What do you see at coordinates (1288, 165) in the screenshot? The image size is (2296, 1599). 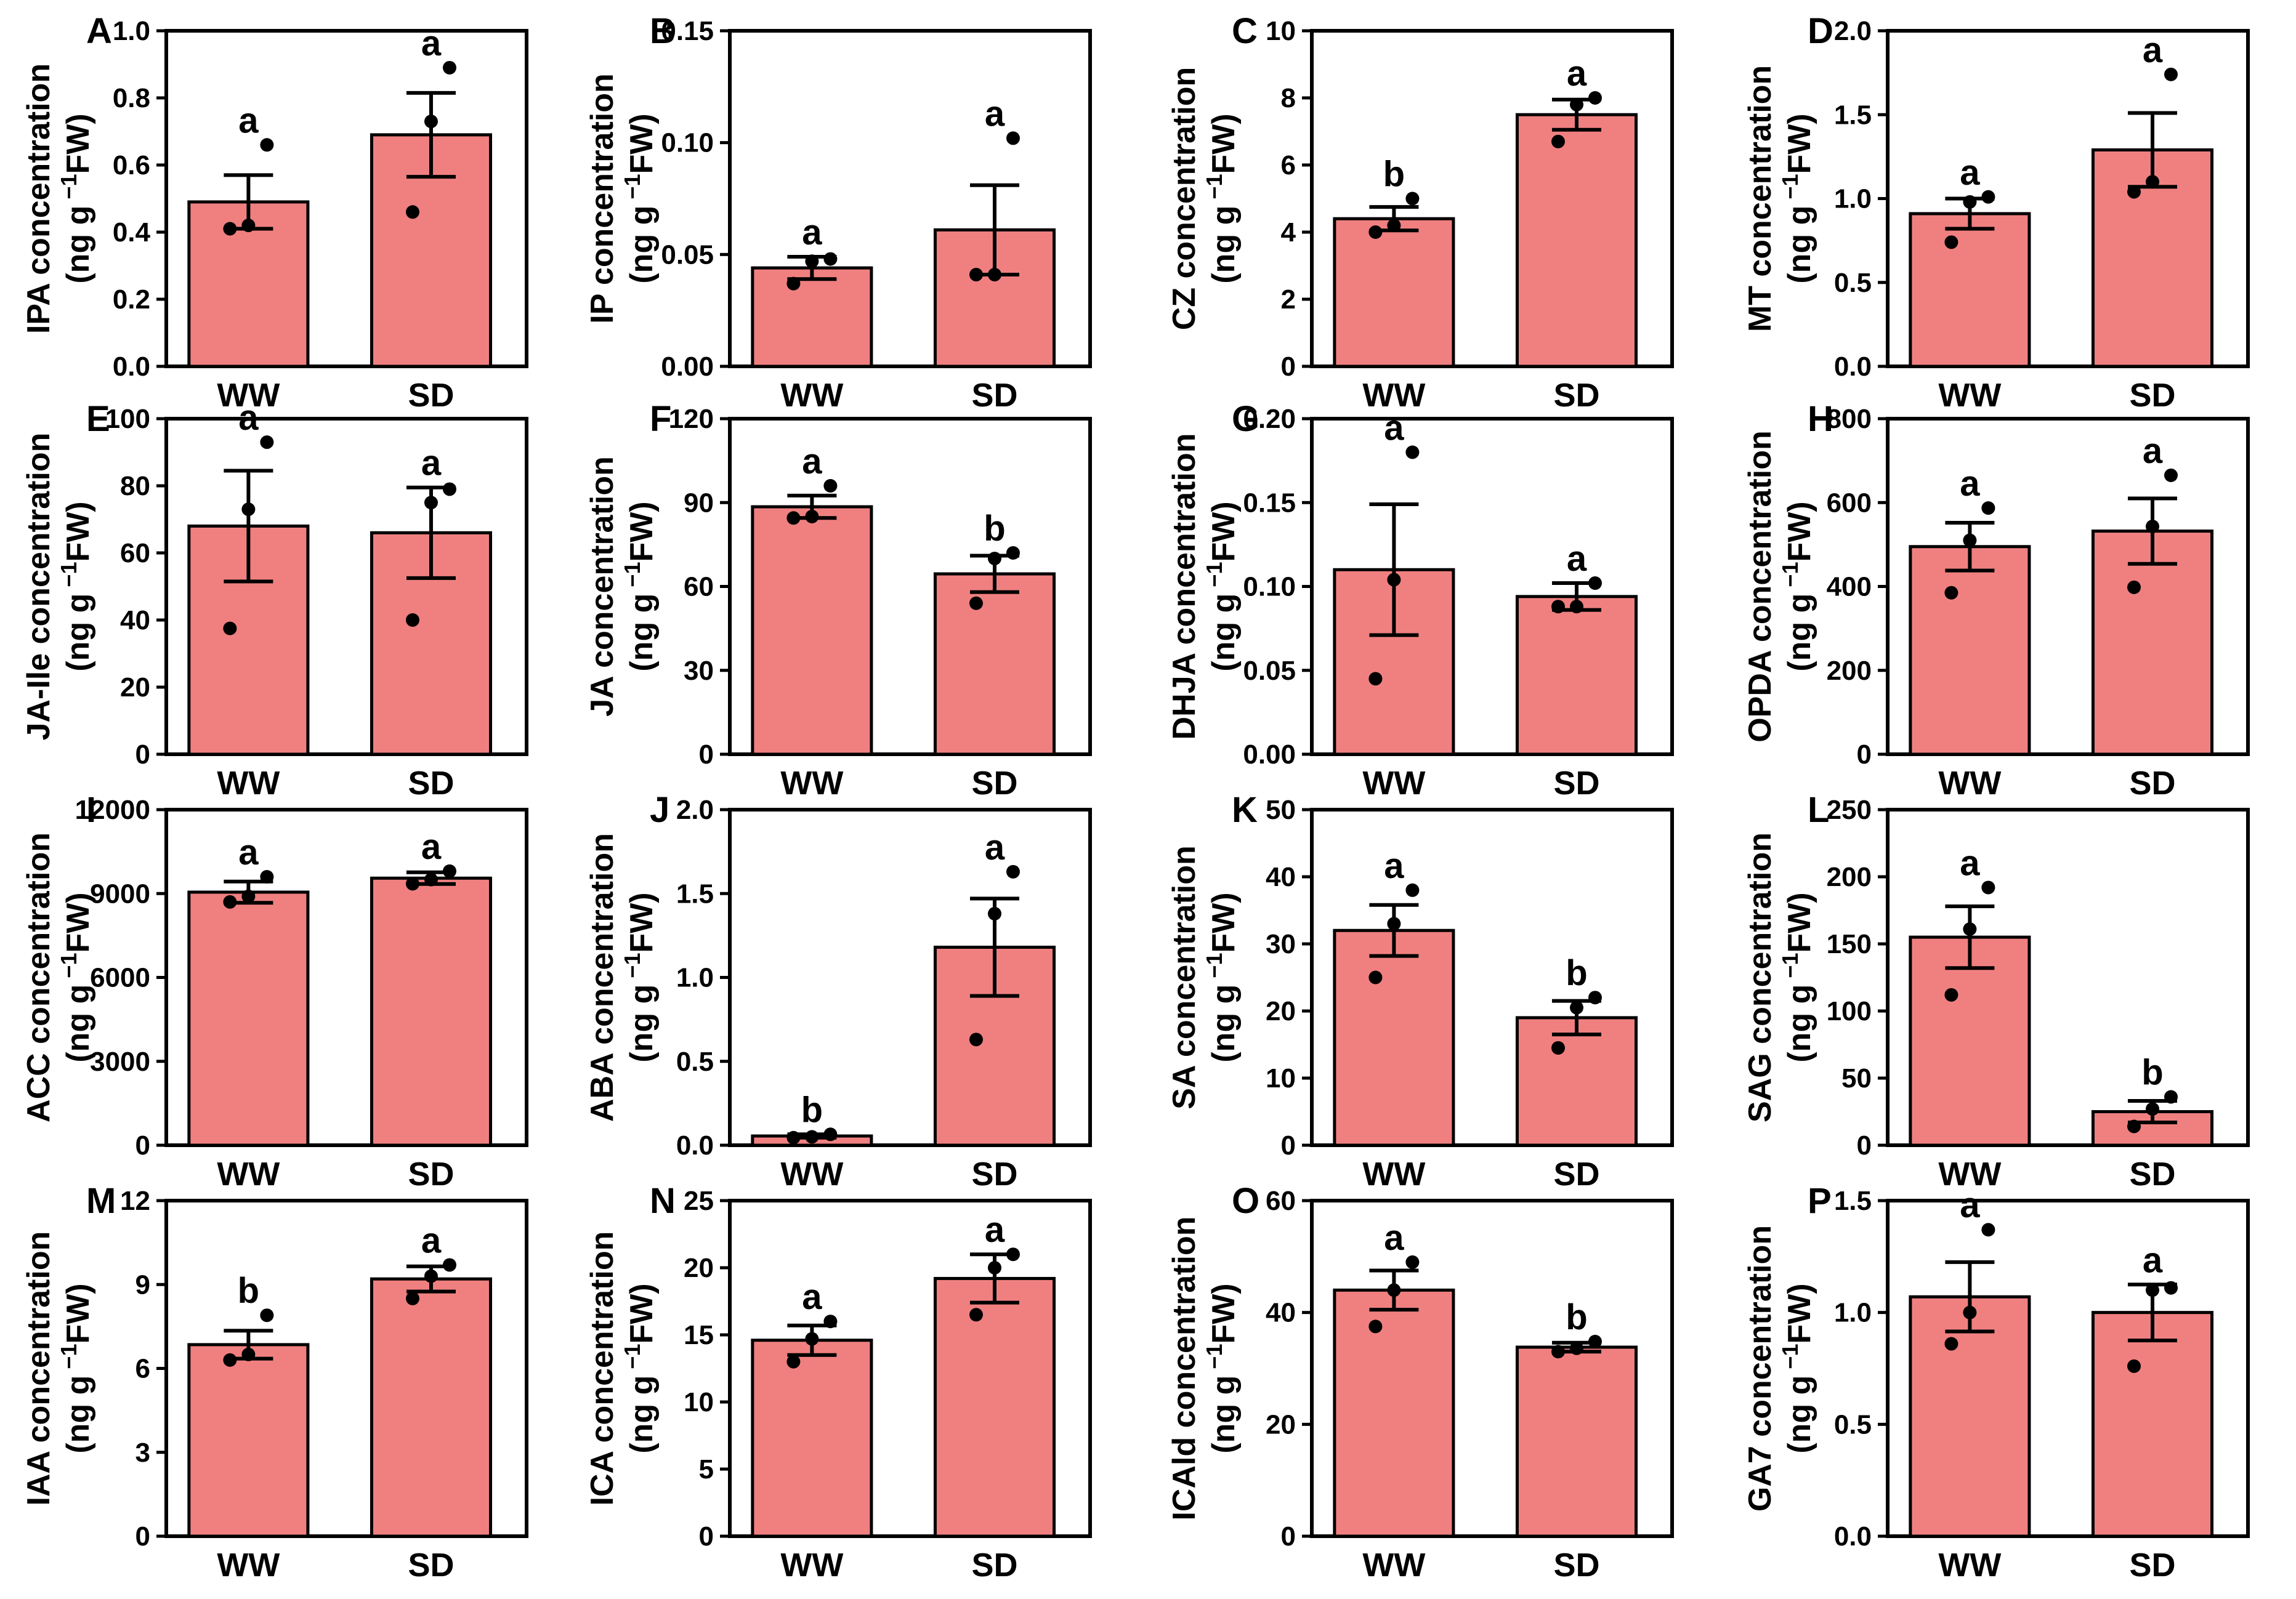 I see `y-tick-label: 6` at bounding box center [1288, 165].